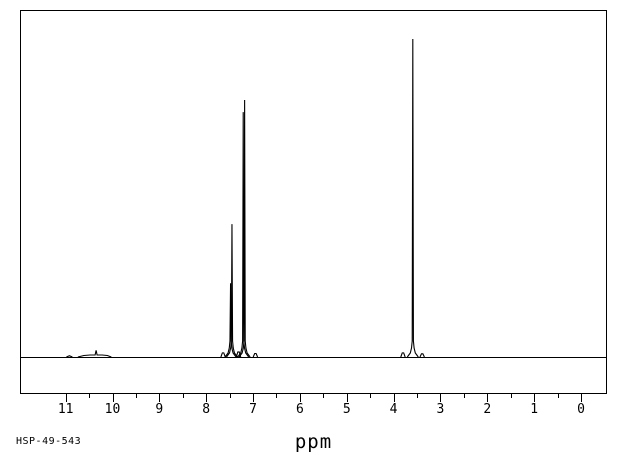 This screenshot has height=455, width=620. Describe the element at coordinates (65, 409) in the screenshot. I see `x-tick-label: 11` at that location.